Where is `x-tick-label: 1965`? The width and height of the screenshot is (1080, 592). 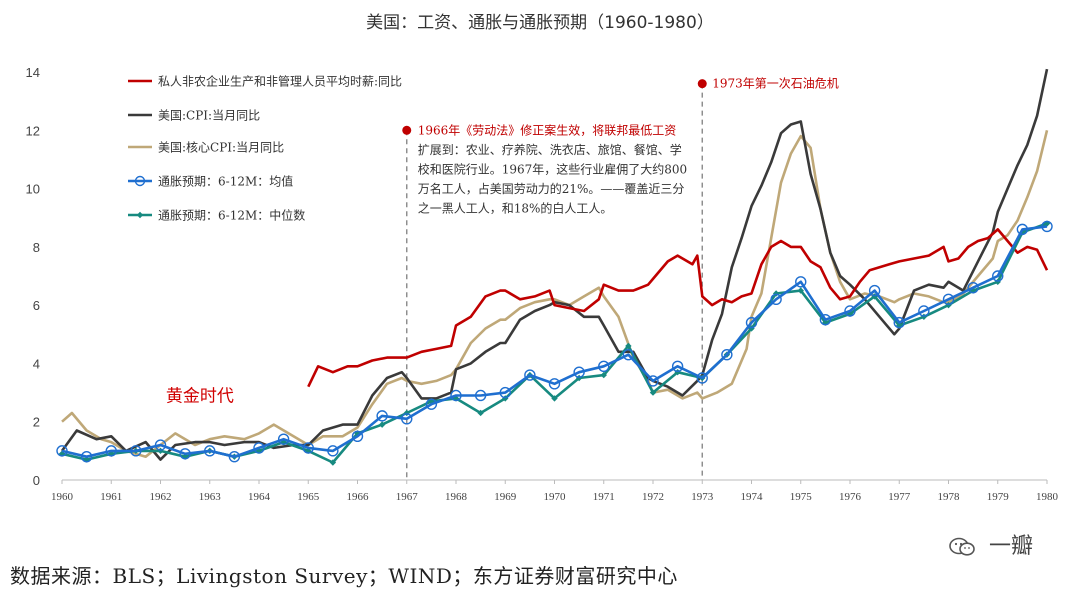 x-tick-label: 1965 is located at coordinates (308, 497).